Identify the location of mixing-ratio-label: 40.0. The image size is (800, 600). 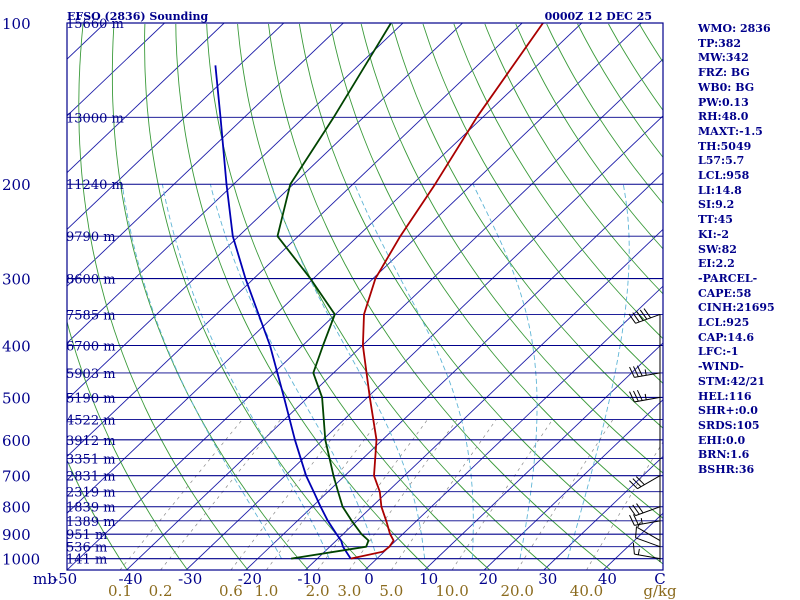
(586, 591).